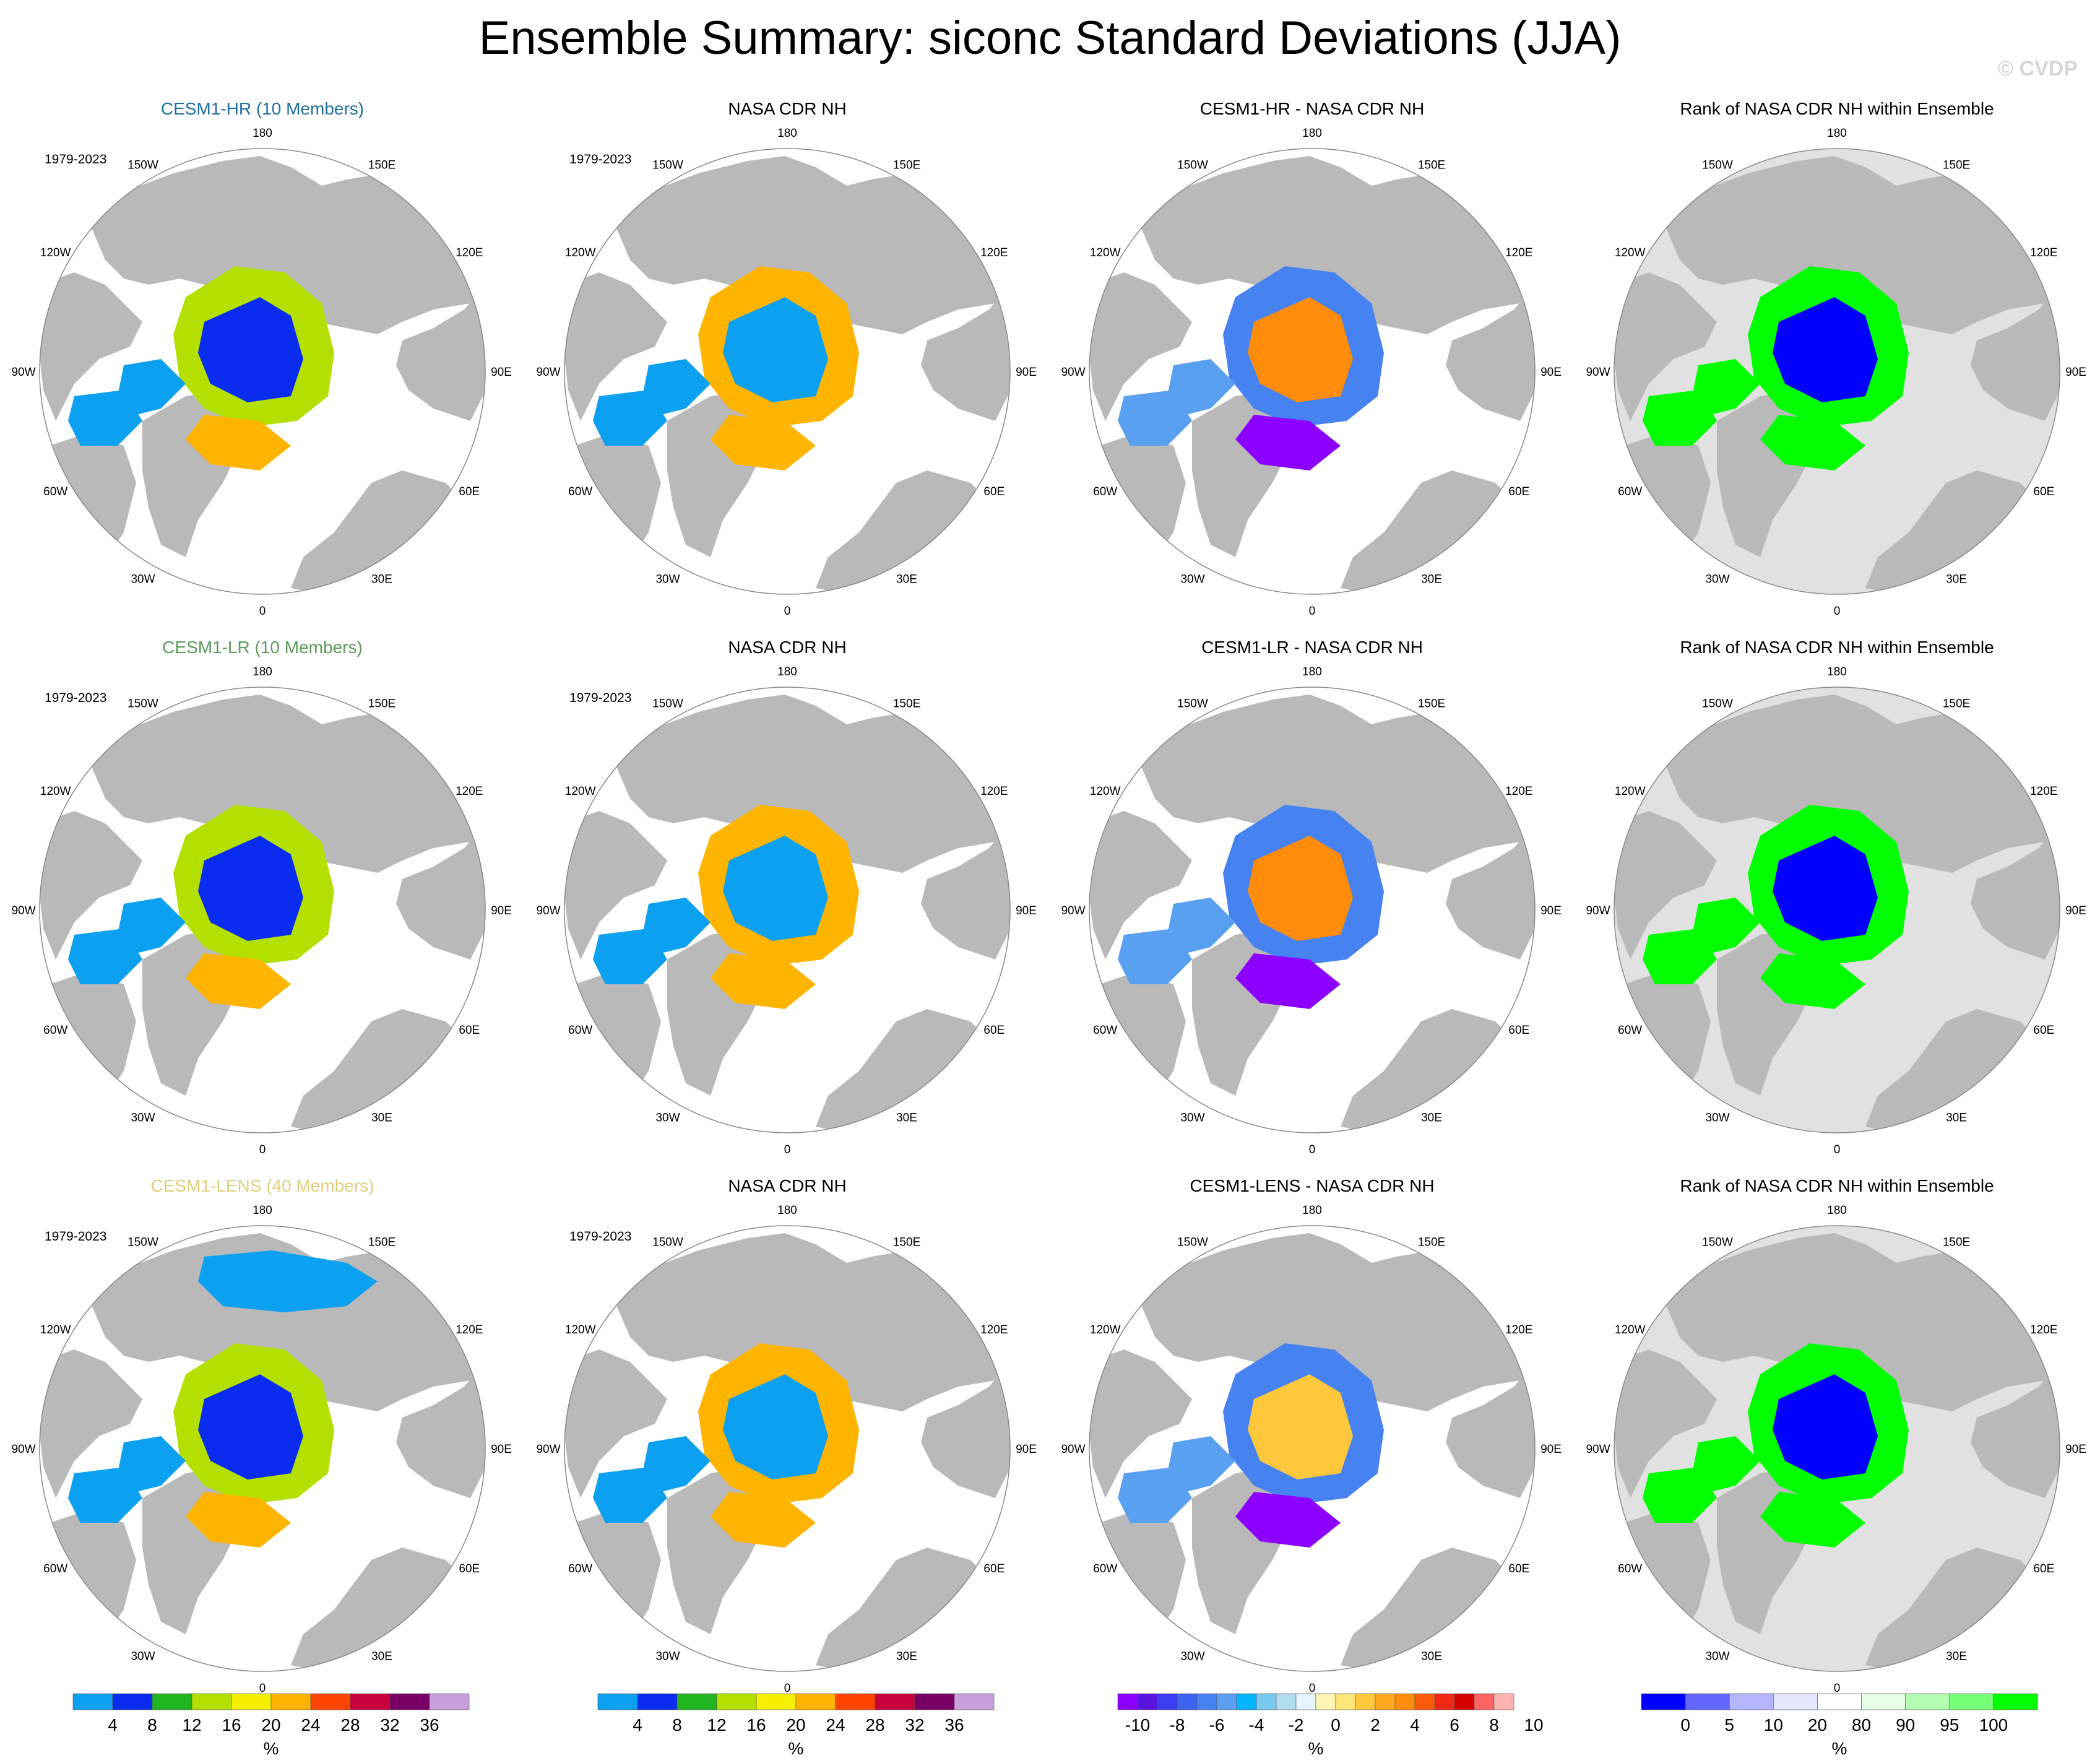 The height and width of the screenshot is (1763, 2100). What do you see at coordinates (1837, 1149) in the screenshot?
I see `longitude-label: 0` at bounding box center [1837, 1149].